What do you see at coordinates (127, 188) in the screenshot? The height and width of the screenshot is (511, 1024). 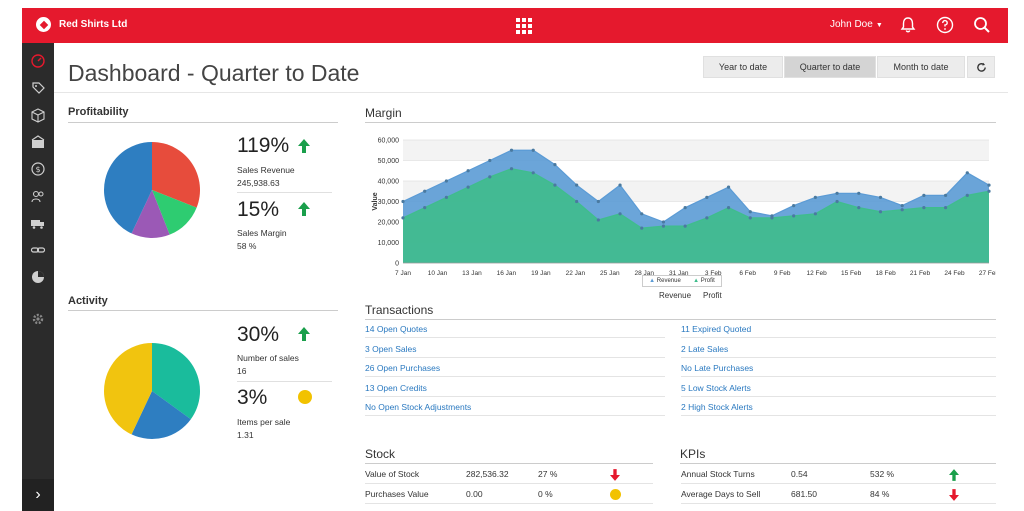 I see `pie-slice` at bounding box center [127, 188].